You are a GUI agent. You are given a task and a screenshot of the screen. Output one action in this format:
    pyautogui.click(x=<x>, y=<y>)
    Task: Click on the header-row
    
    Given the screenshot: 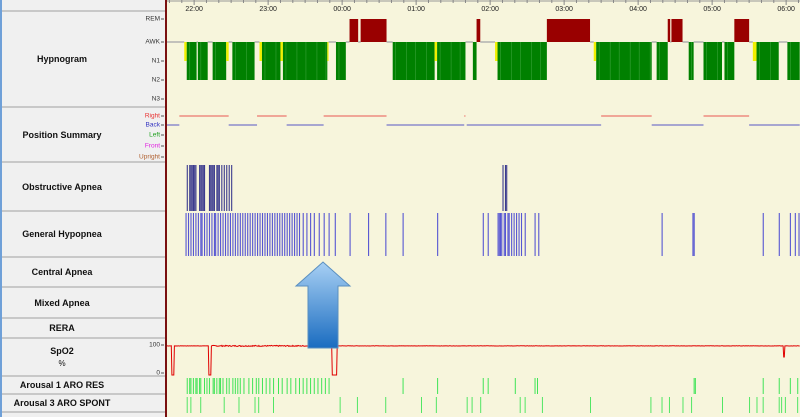 What is the action you would take?
    pyautogui.click(x=84, y=6)
    